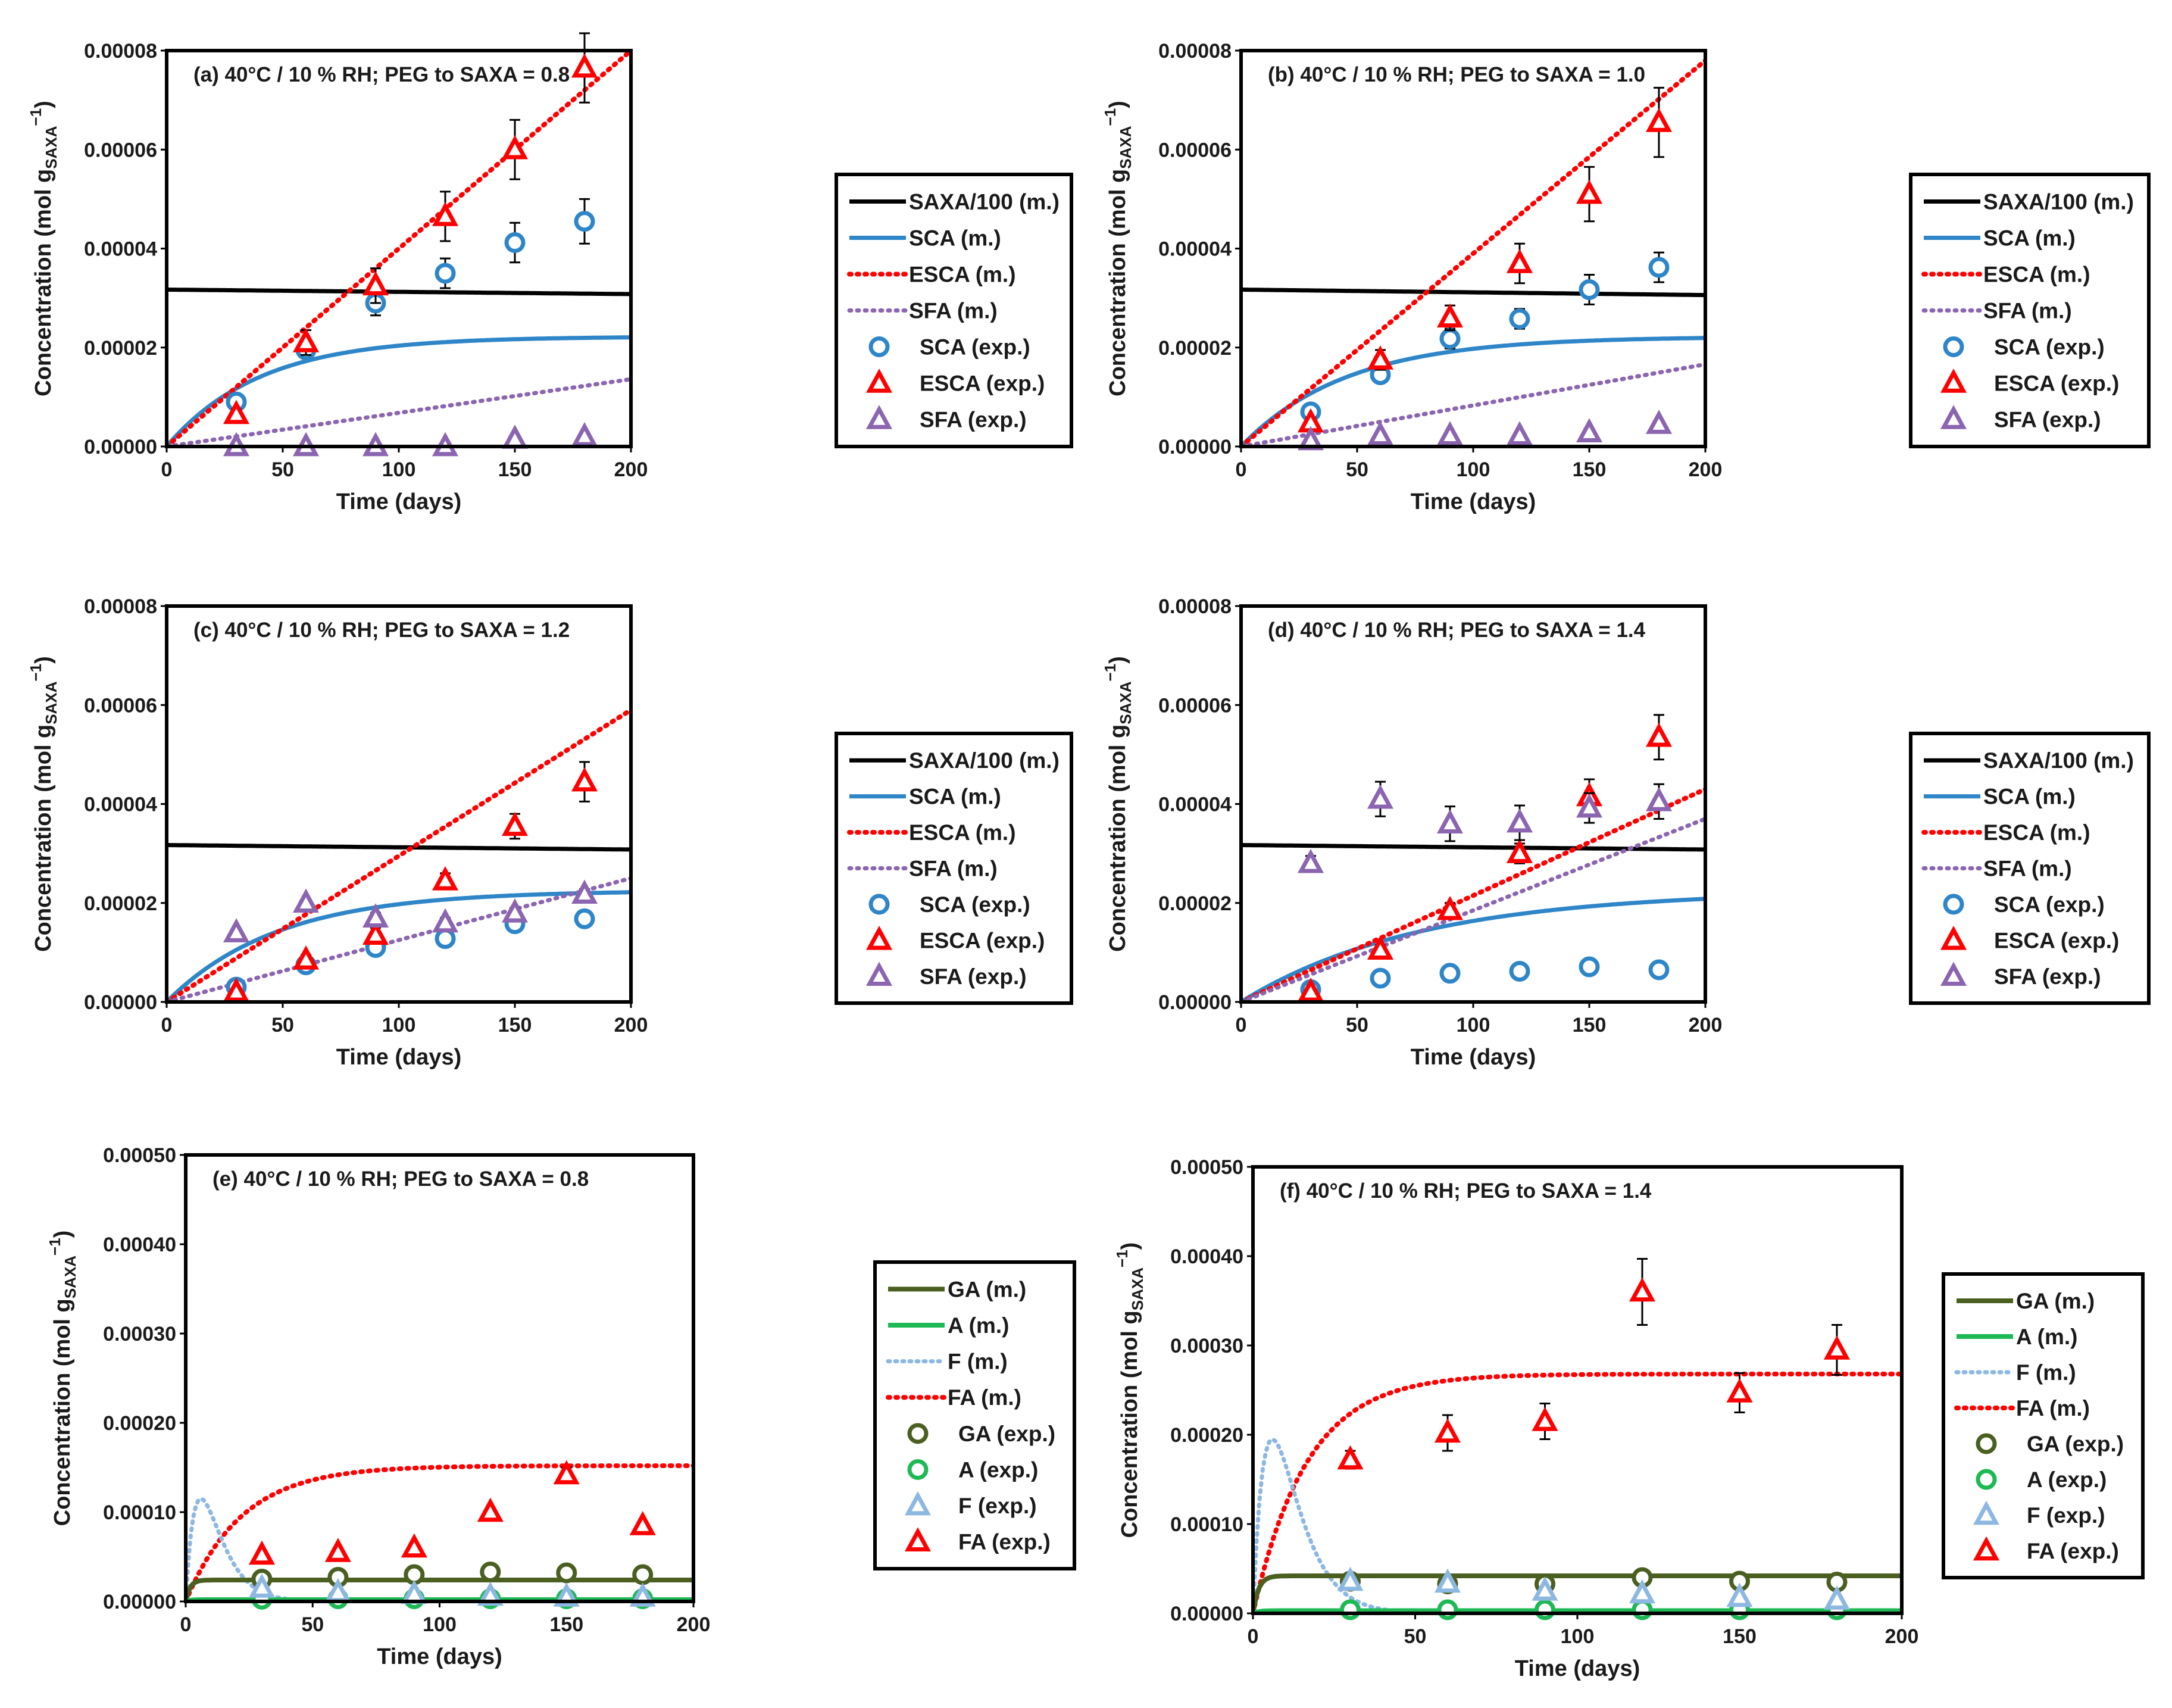 This screenshot has width=2172, height=1708. What do you see at coordinates (2029, 239) in the screenshot?
I see `legend-label: SCA (m.)` at bounding box center [2029, 239].